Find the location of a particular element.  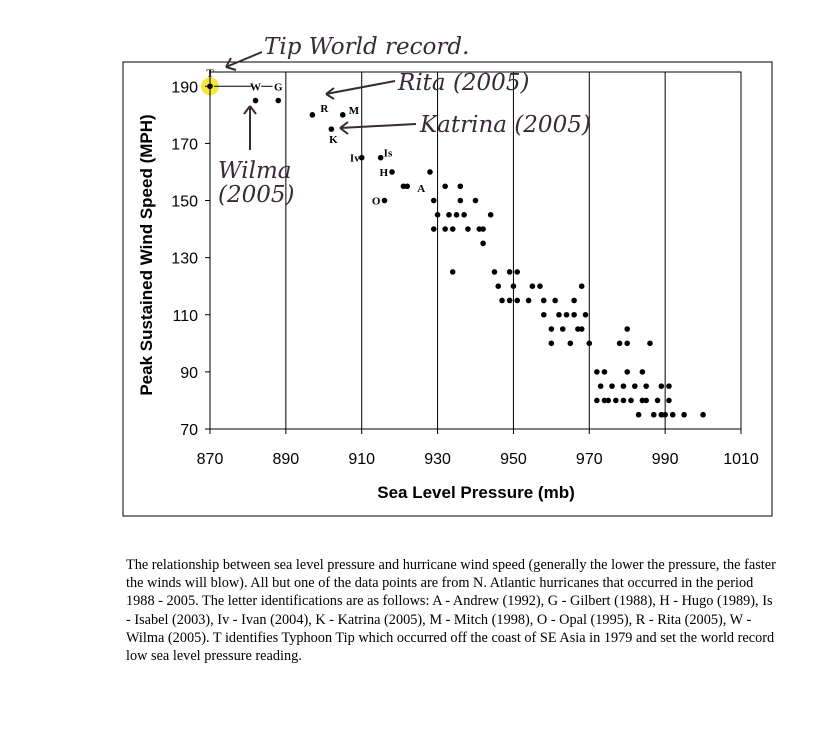

x-tick-label: 990 is located at coordinates (665, 459).